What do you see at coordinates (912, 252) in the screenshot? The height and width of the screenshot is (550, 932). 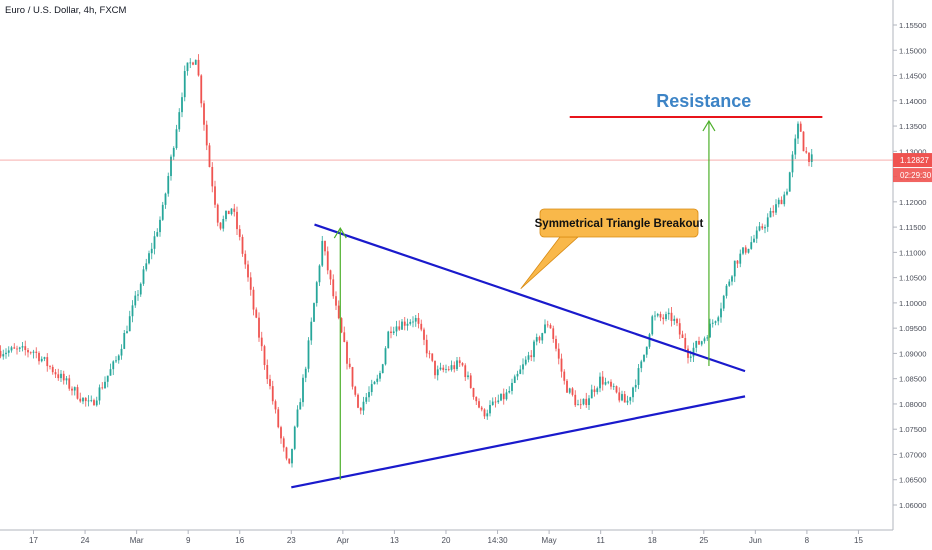 I see `price-tick-label: 1.11000` at bounding box center [912, 252].